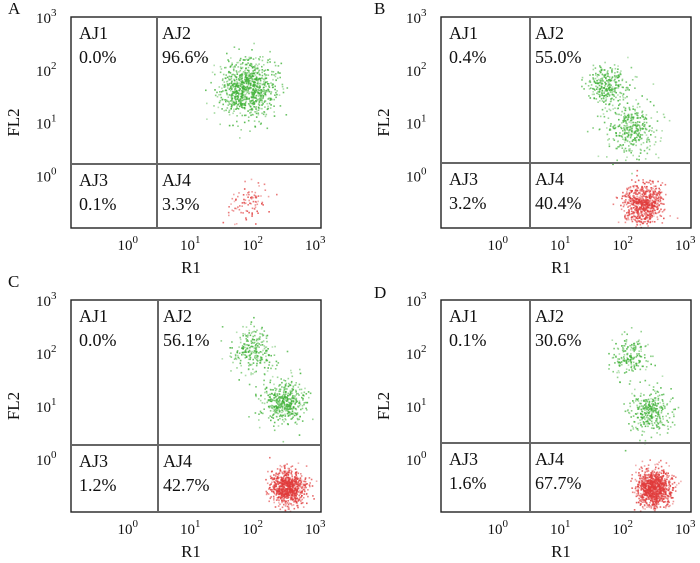  I want to click on x-tick-label: 102, so click(253, 528).